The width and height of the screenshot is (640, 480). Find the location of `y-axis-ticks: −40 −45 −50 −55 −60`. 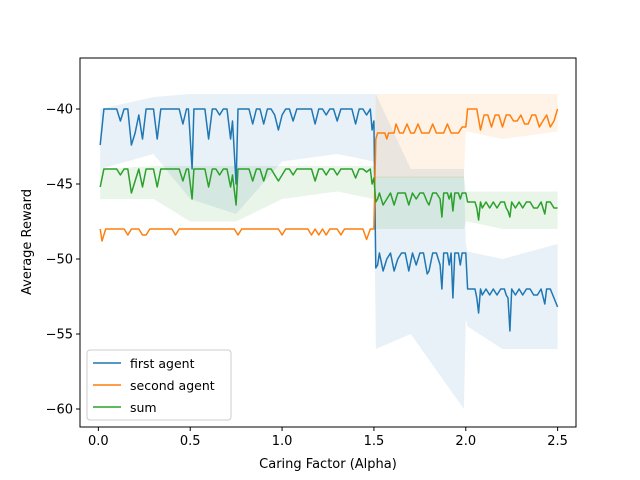

y-axis-ticks: −40 −45 −50 −55 −60 is located at coordinates (63, 260).